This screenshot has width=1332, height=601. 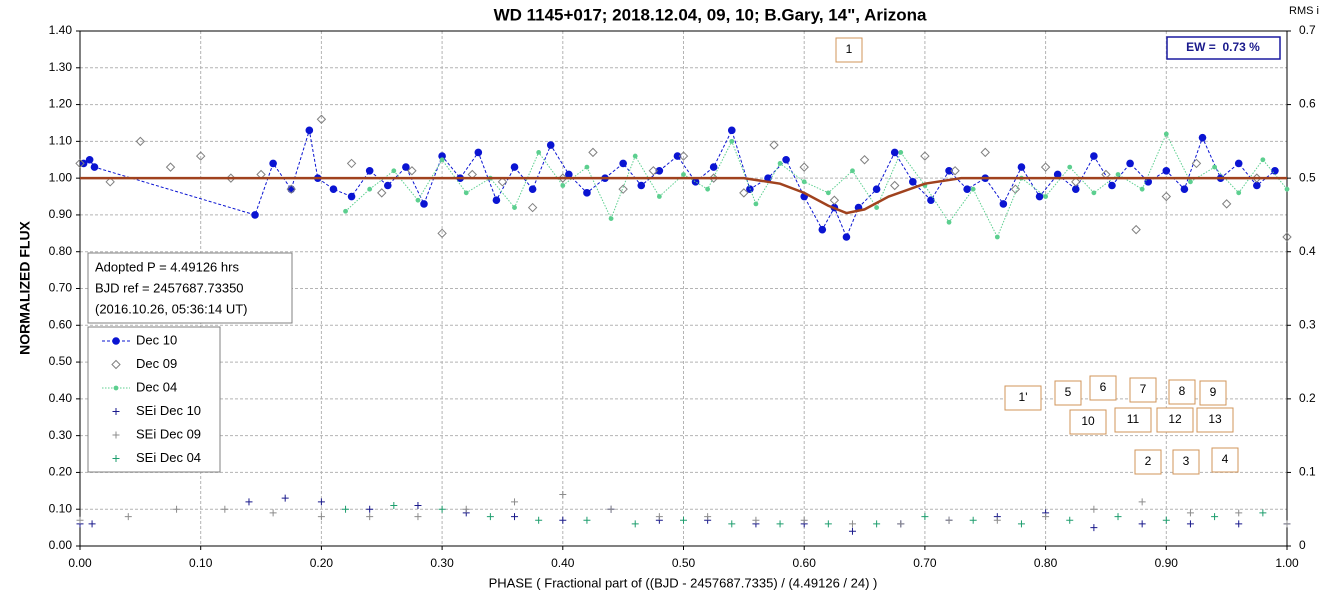 I want to click on annotation-label: 5, so click(x=1068, y=392).